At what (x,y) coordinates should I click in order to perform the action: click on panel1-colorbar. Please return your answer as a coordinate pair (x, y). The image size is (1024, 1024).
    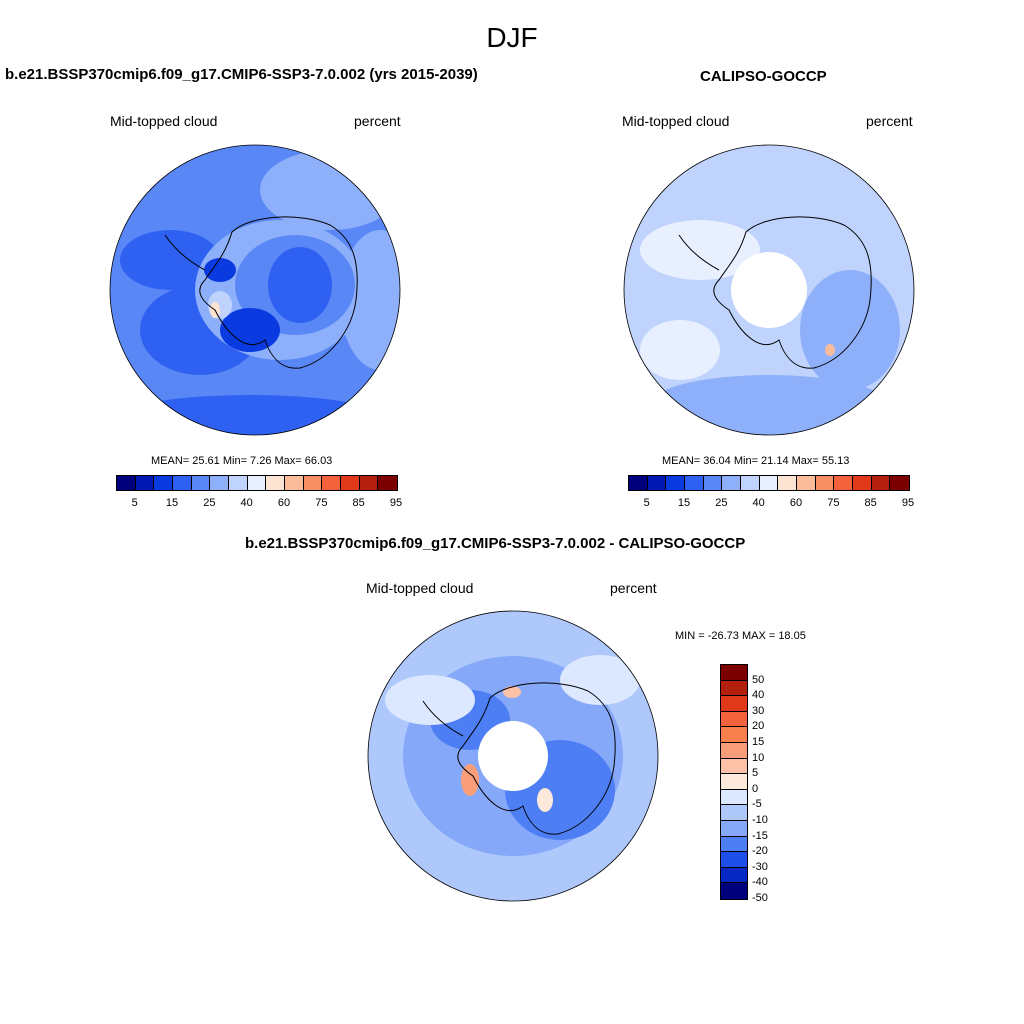
    Looking at the image, I should click on (257, 483).